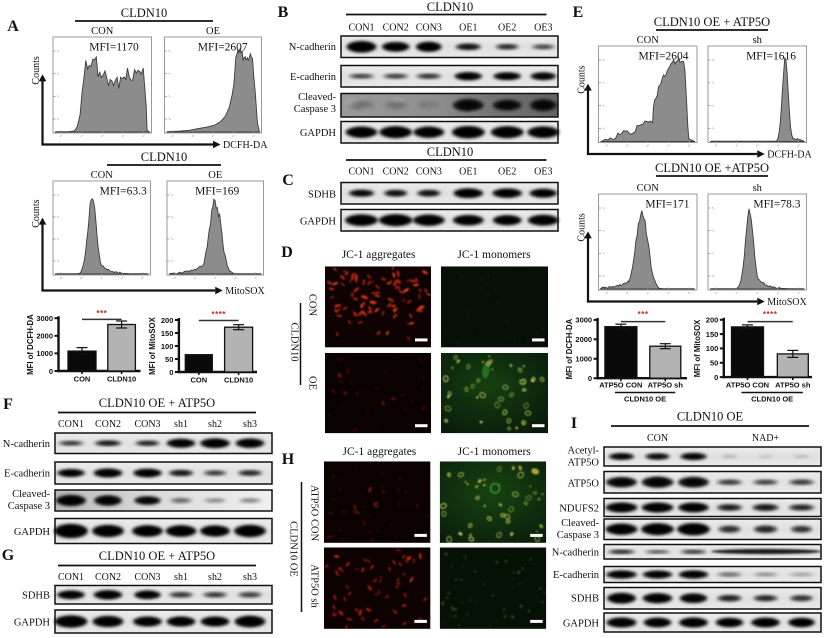  What do you see at coordinates (712, 320) in the screenshot?
I see `svg-text: 200` at bounding box center [712, 320].